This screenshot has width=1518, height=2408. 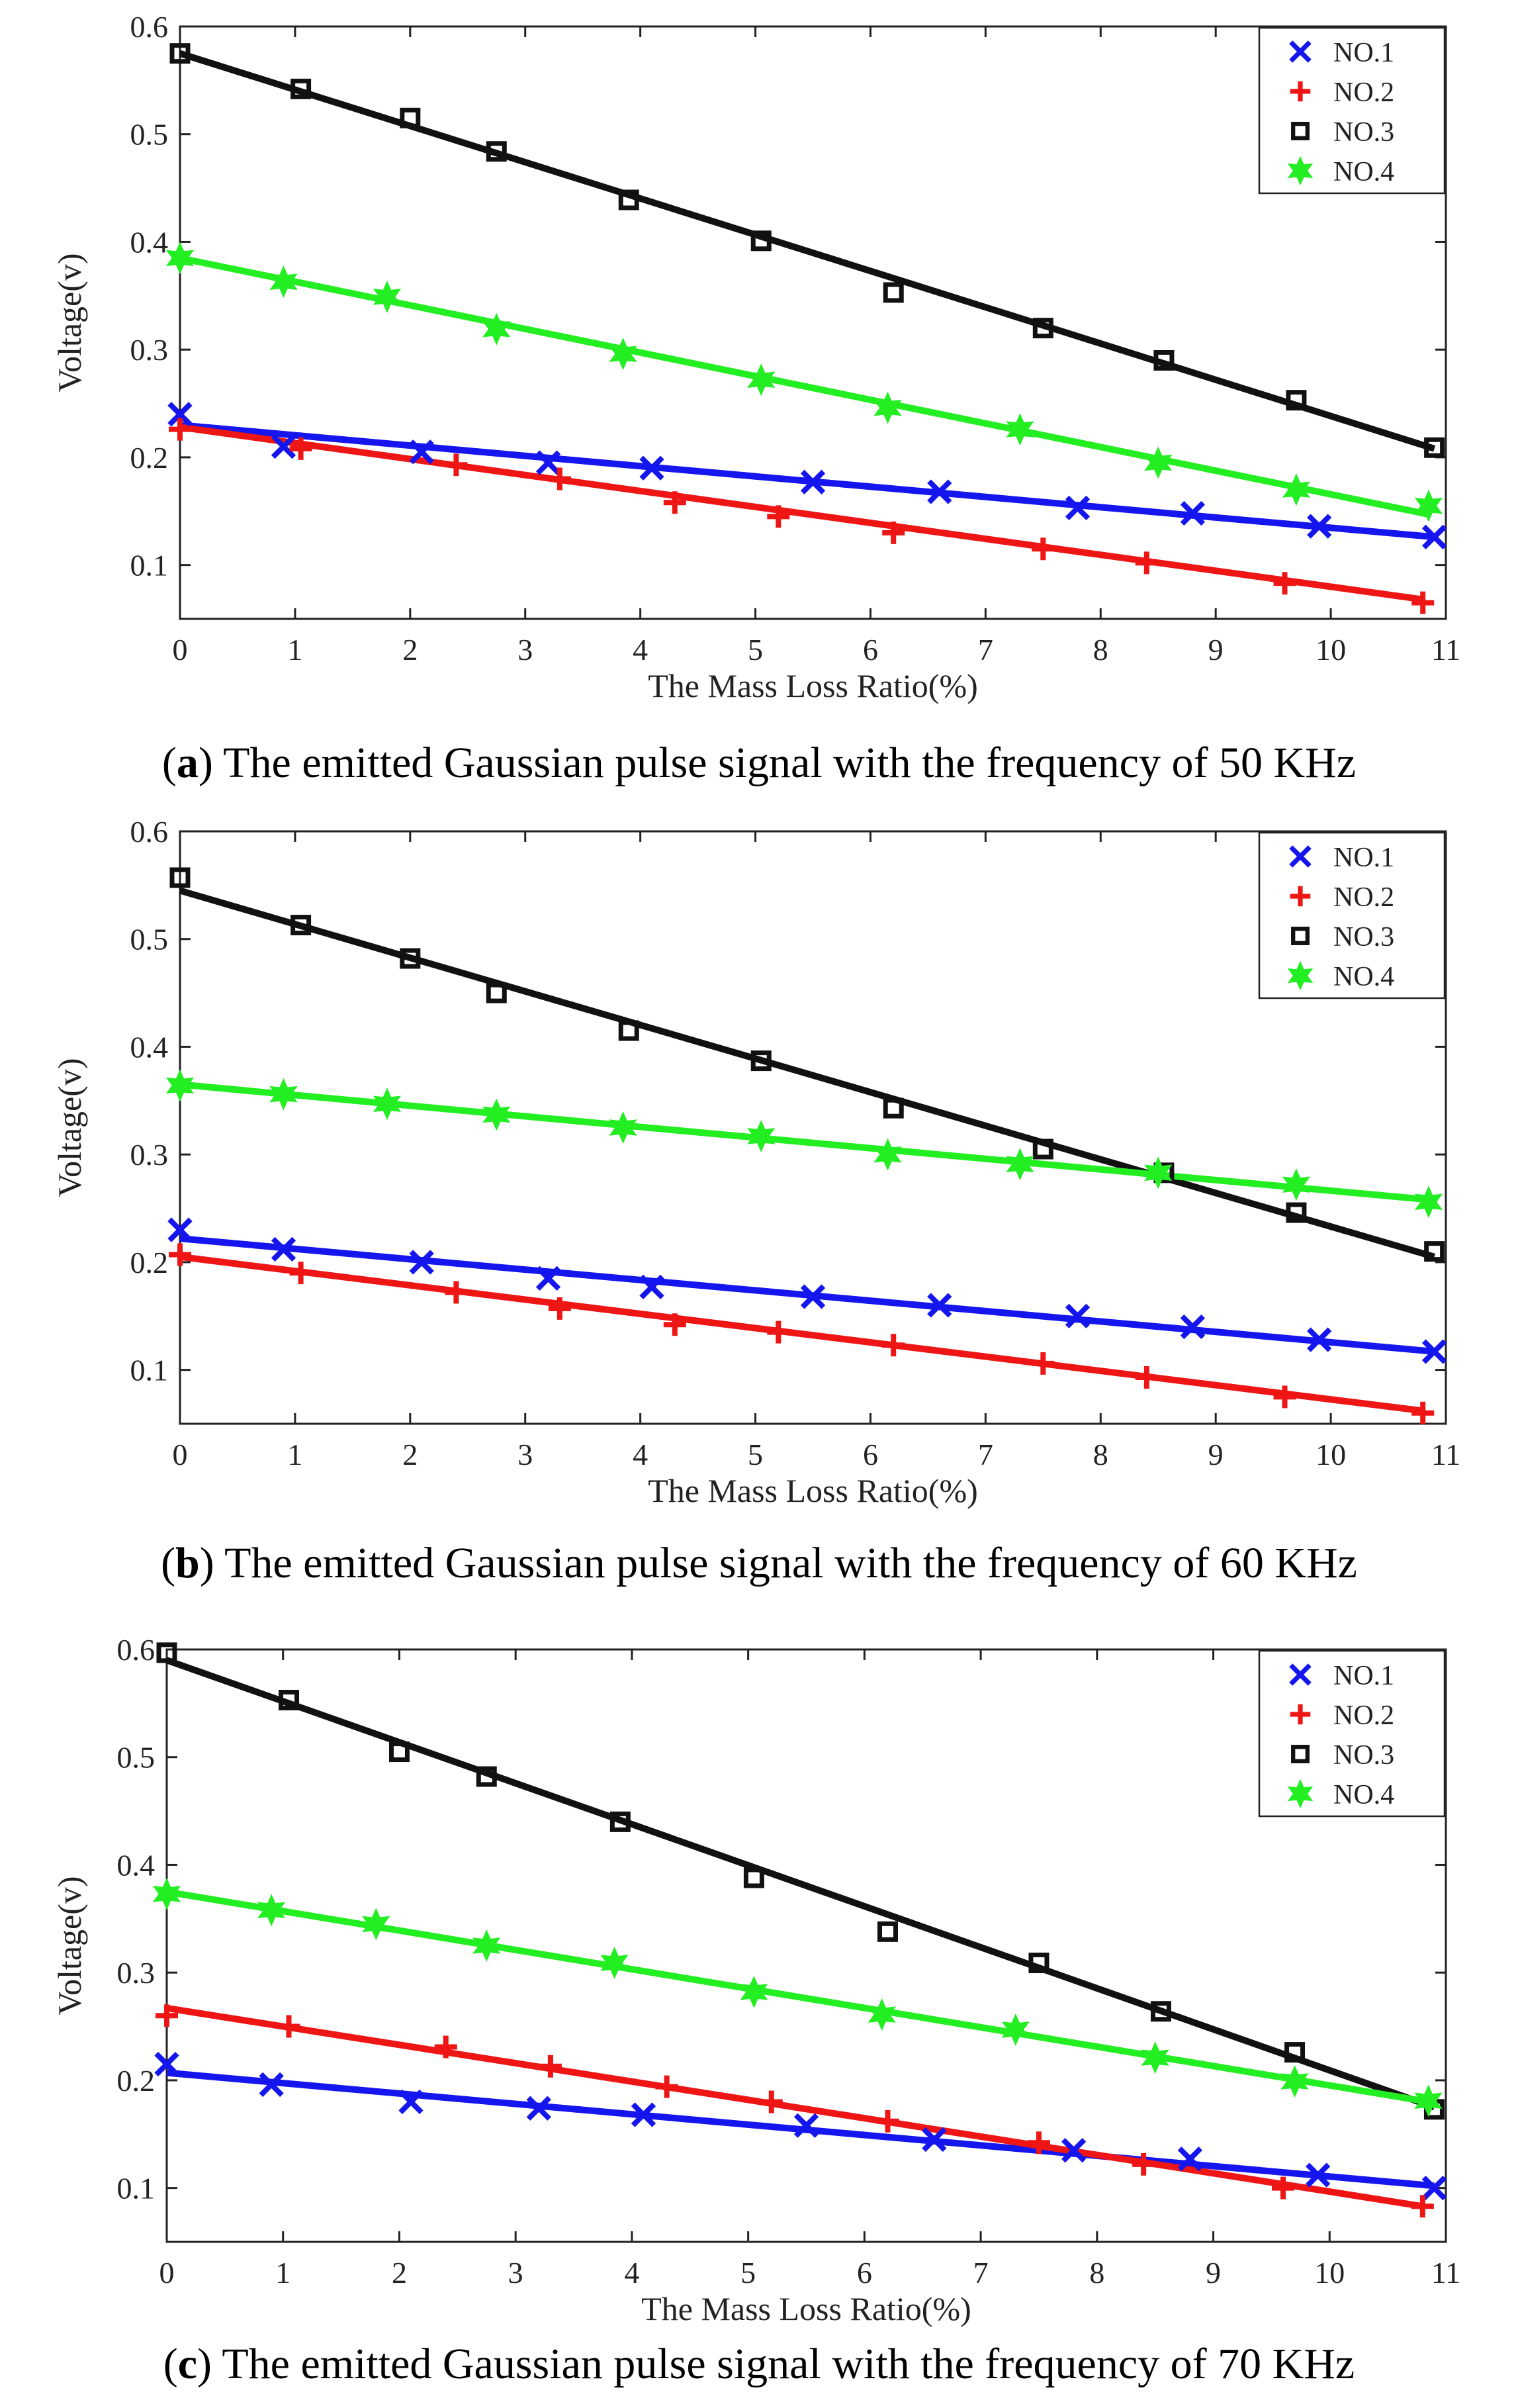 What do you see at coordinates (149, 1155) in the screenshot?
I see `y-tick-label: 0.3` at bounding box center [149, 1155].